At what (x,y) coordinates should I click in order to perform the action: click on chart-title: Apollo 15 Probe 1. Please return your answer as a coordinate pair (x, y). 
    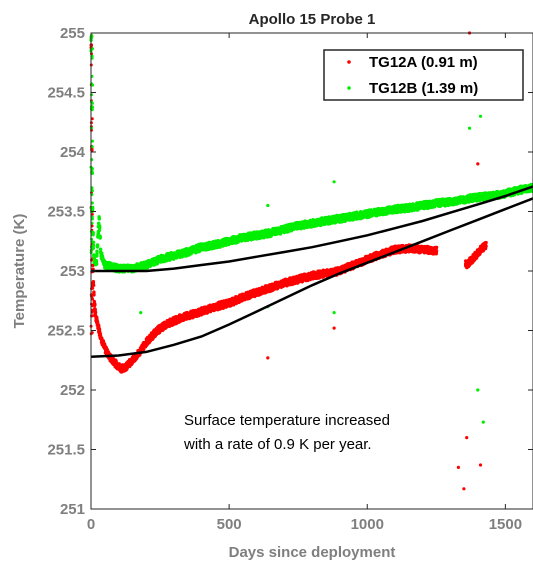
    Looking at the image, I should click on (312, 19).